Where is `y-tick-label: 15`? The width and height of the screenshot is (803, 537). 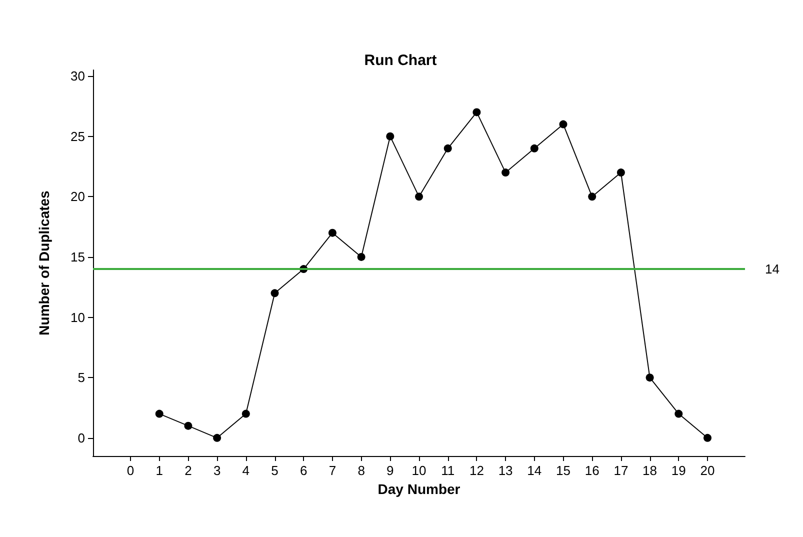 y-tick-label: 15 is located at coordinates (77, 256).